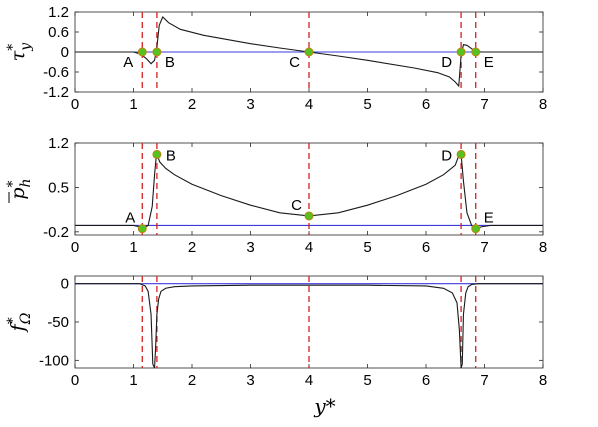 Image resolution: width=598 pixels, height=427 pixels. Describe the element at coordinates (58, 187) in the screenshot. I see `y-tick-label: 0.5` at that location.